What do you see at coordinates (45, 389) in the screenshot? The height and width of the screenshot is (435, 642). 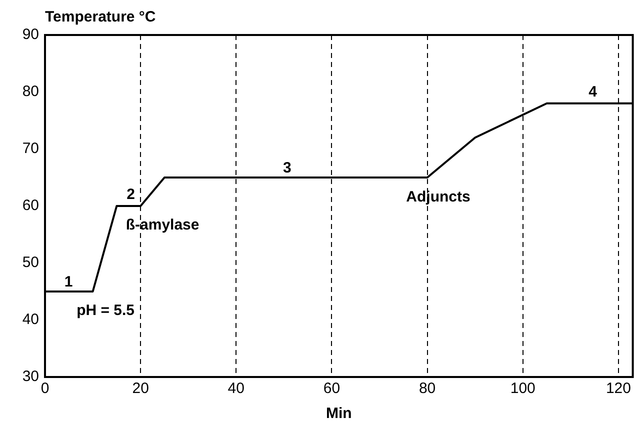 I see `x-tick-label: 0` at bounding box center [45, 389].